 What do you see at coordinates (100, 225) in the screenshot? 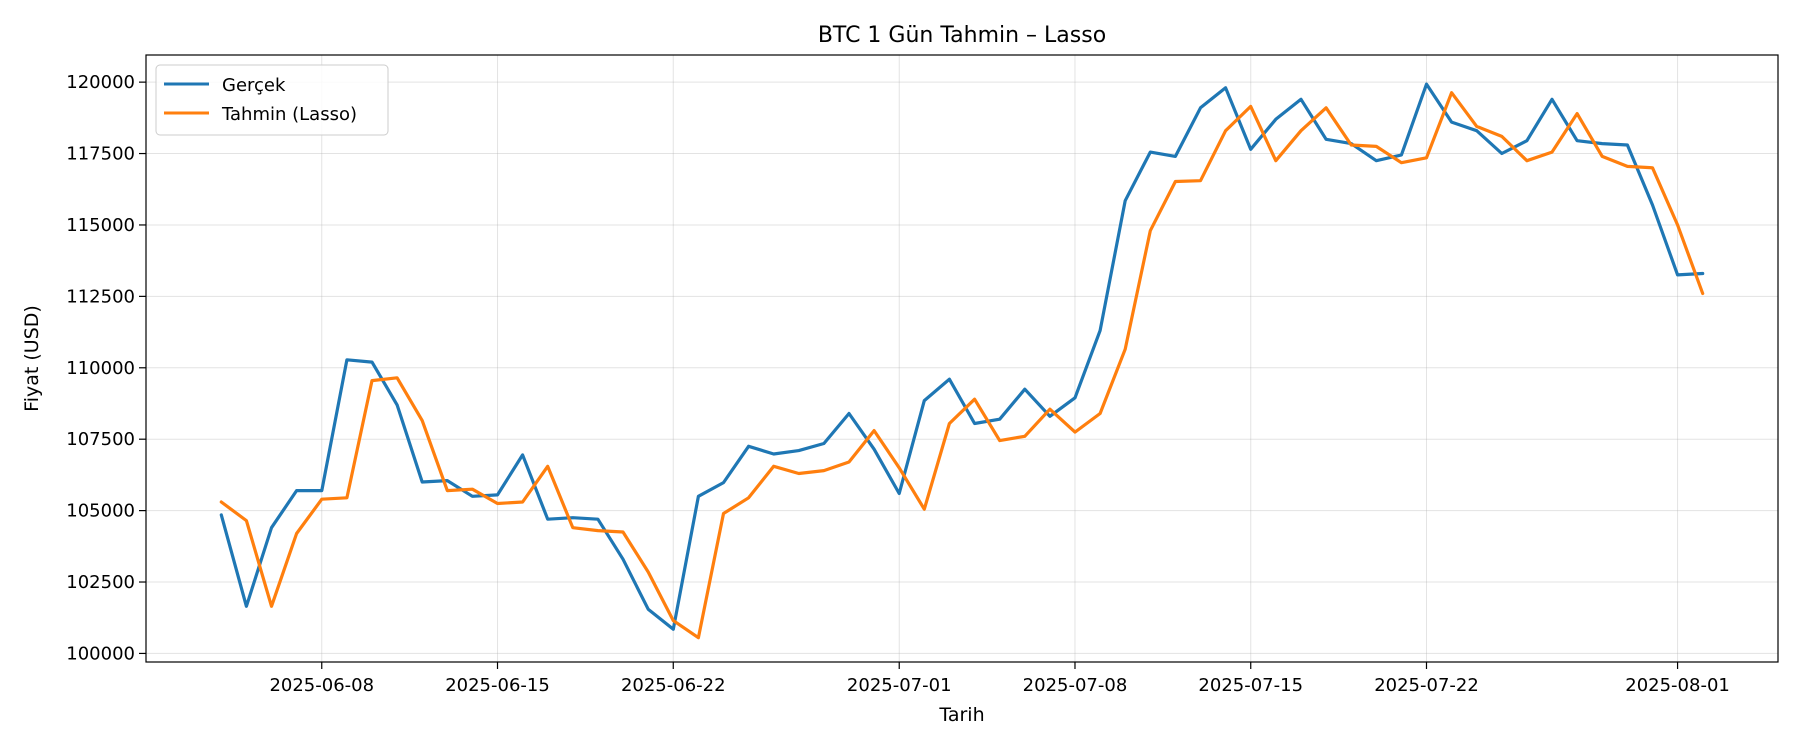
I see `y-tick-label: 115000` at bounding box center [100, 225].